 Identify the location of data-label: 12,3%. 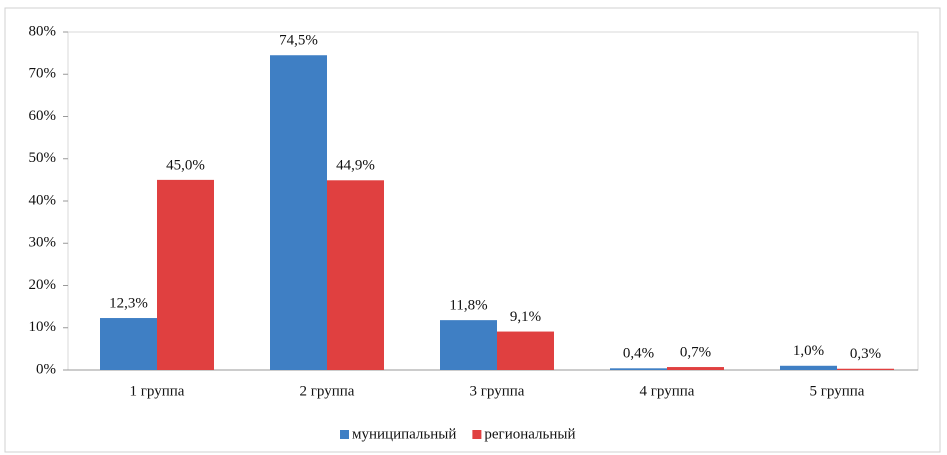
(128, 303).